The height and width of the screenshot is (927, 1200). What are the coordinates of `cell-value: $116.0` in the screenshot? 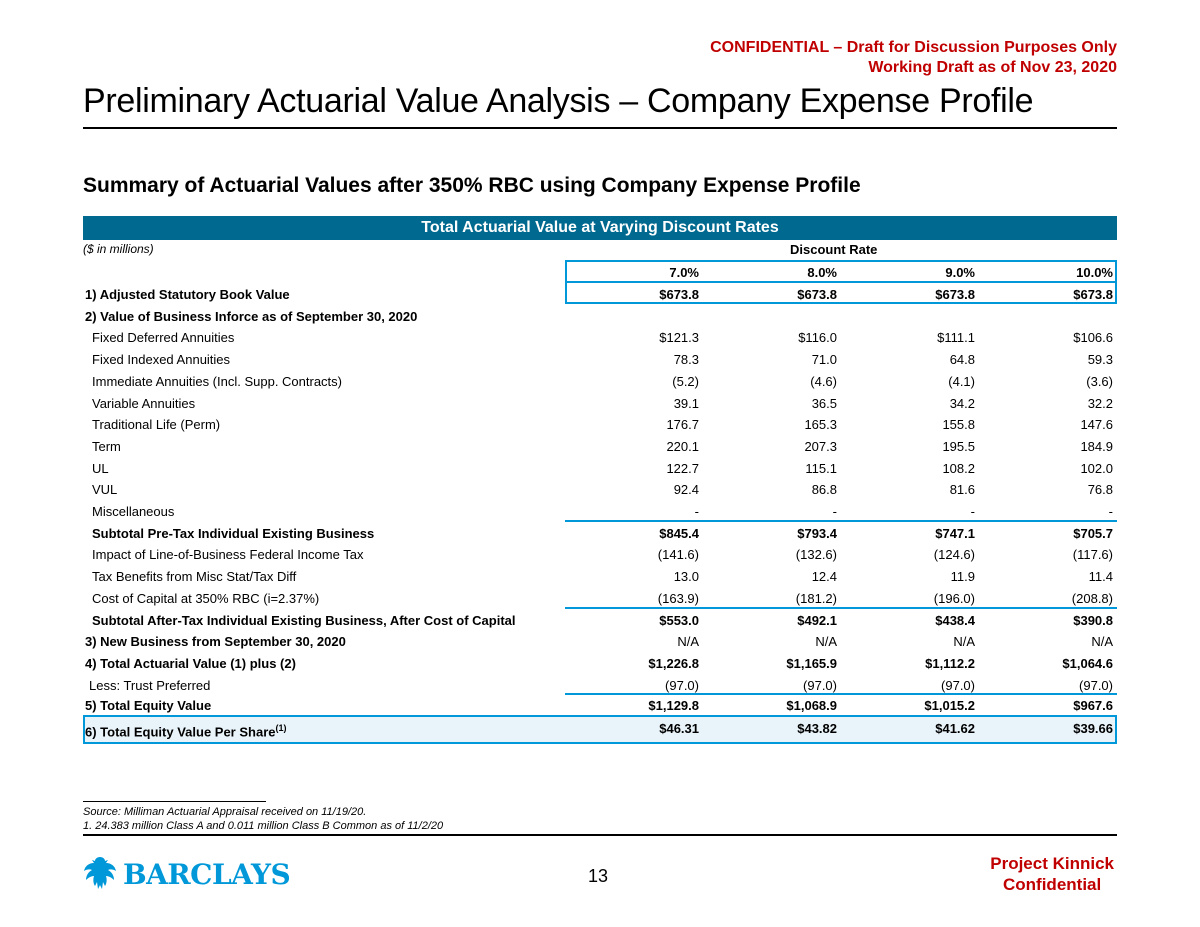 It's located at (817, 338).